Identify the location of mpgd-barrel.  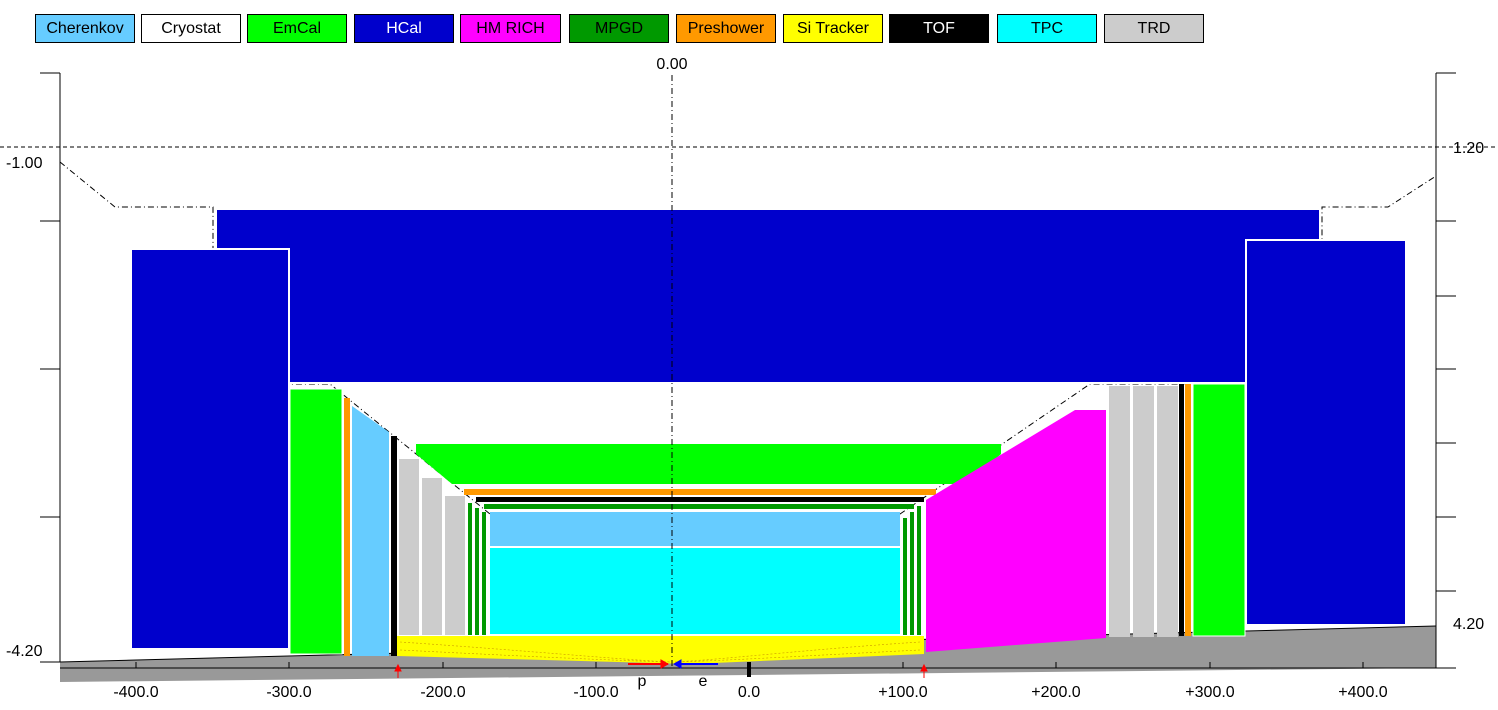
(699, 506).